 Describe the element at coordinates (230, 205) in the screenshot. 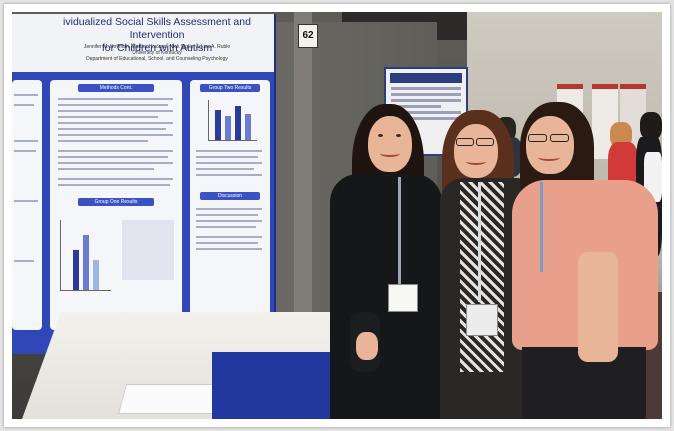

I see `poster-panel-results: Group Two Results Discussion` at that location.